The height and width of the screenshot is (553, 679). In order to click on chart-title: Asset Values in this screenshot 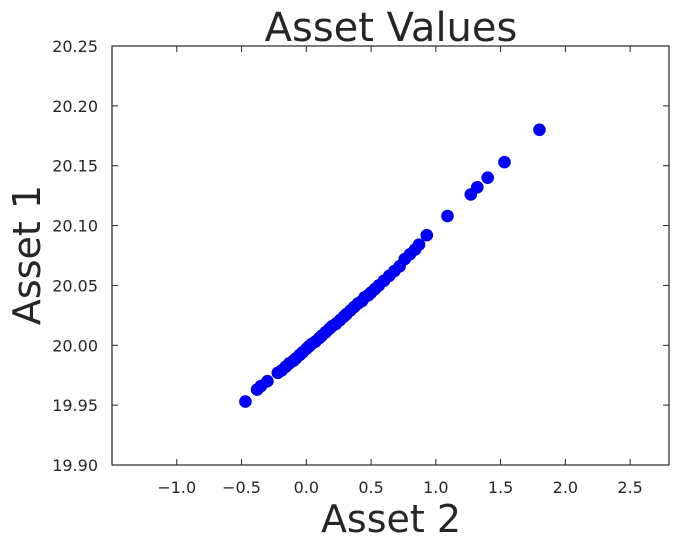, I will do `click(391, 28)`.